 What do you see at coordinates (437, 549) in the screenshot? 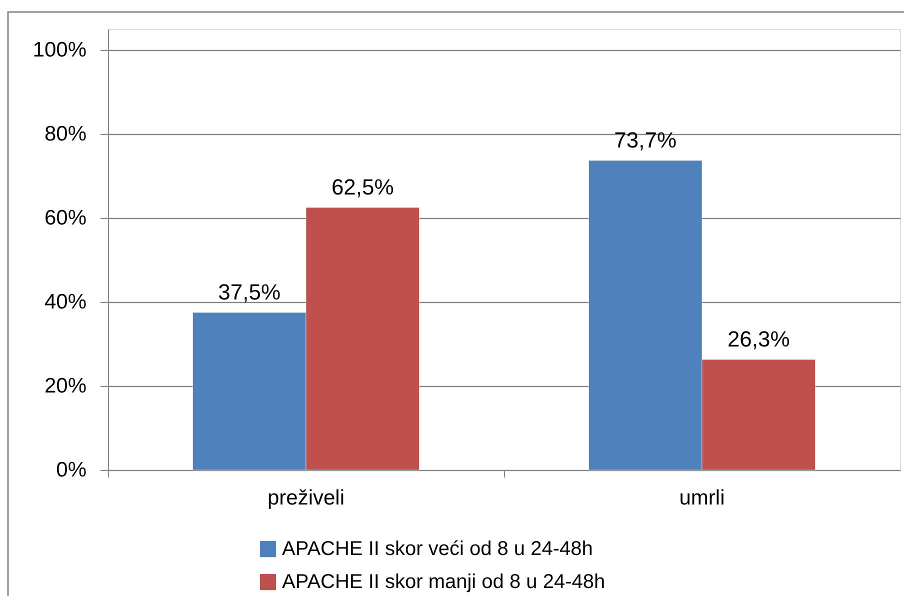
I see `legend-label: APACHE II skor veći od 8 u 24-48h` at bounding box center [437, 549].